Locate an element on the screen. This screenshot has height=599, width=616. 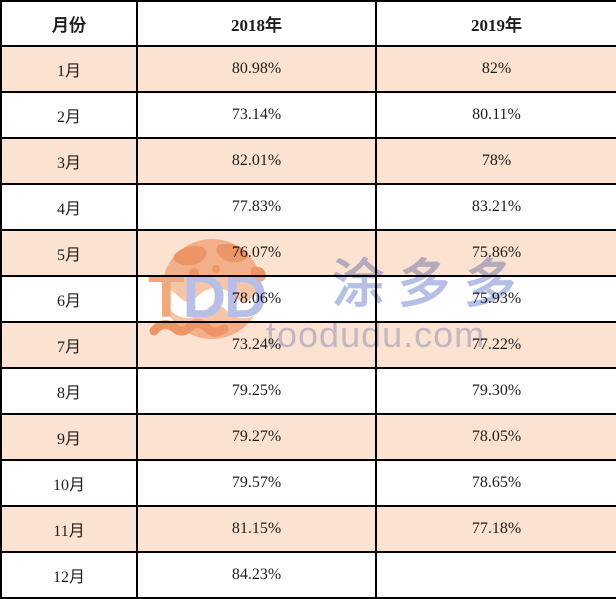
month-cell: 7月 is located at coordinates (69, 345).